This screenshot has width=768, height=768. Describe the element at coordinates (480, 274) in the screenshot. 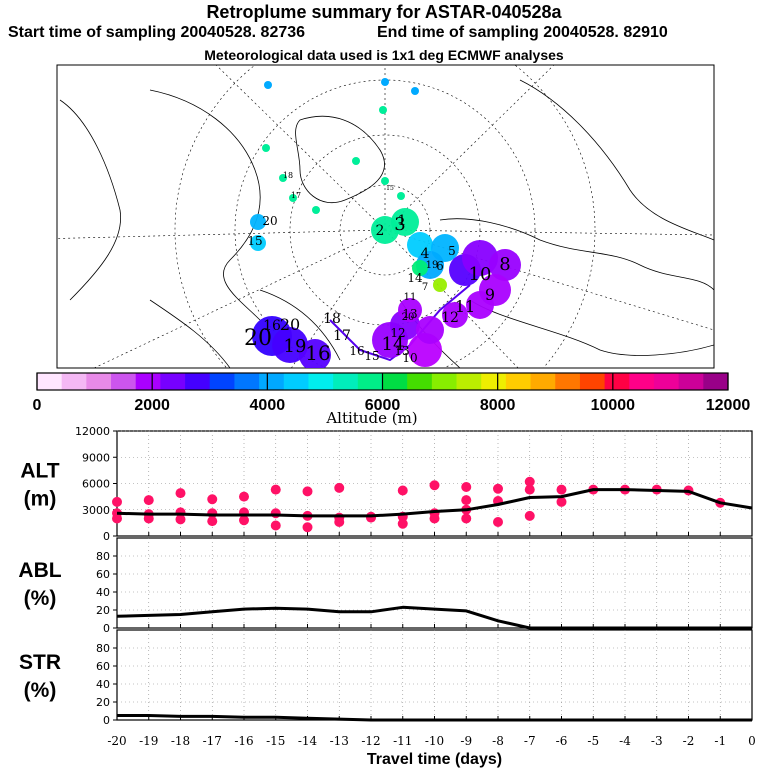

I see `plume-day-label: 10` at that location.